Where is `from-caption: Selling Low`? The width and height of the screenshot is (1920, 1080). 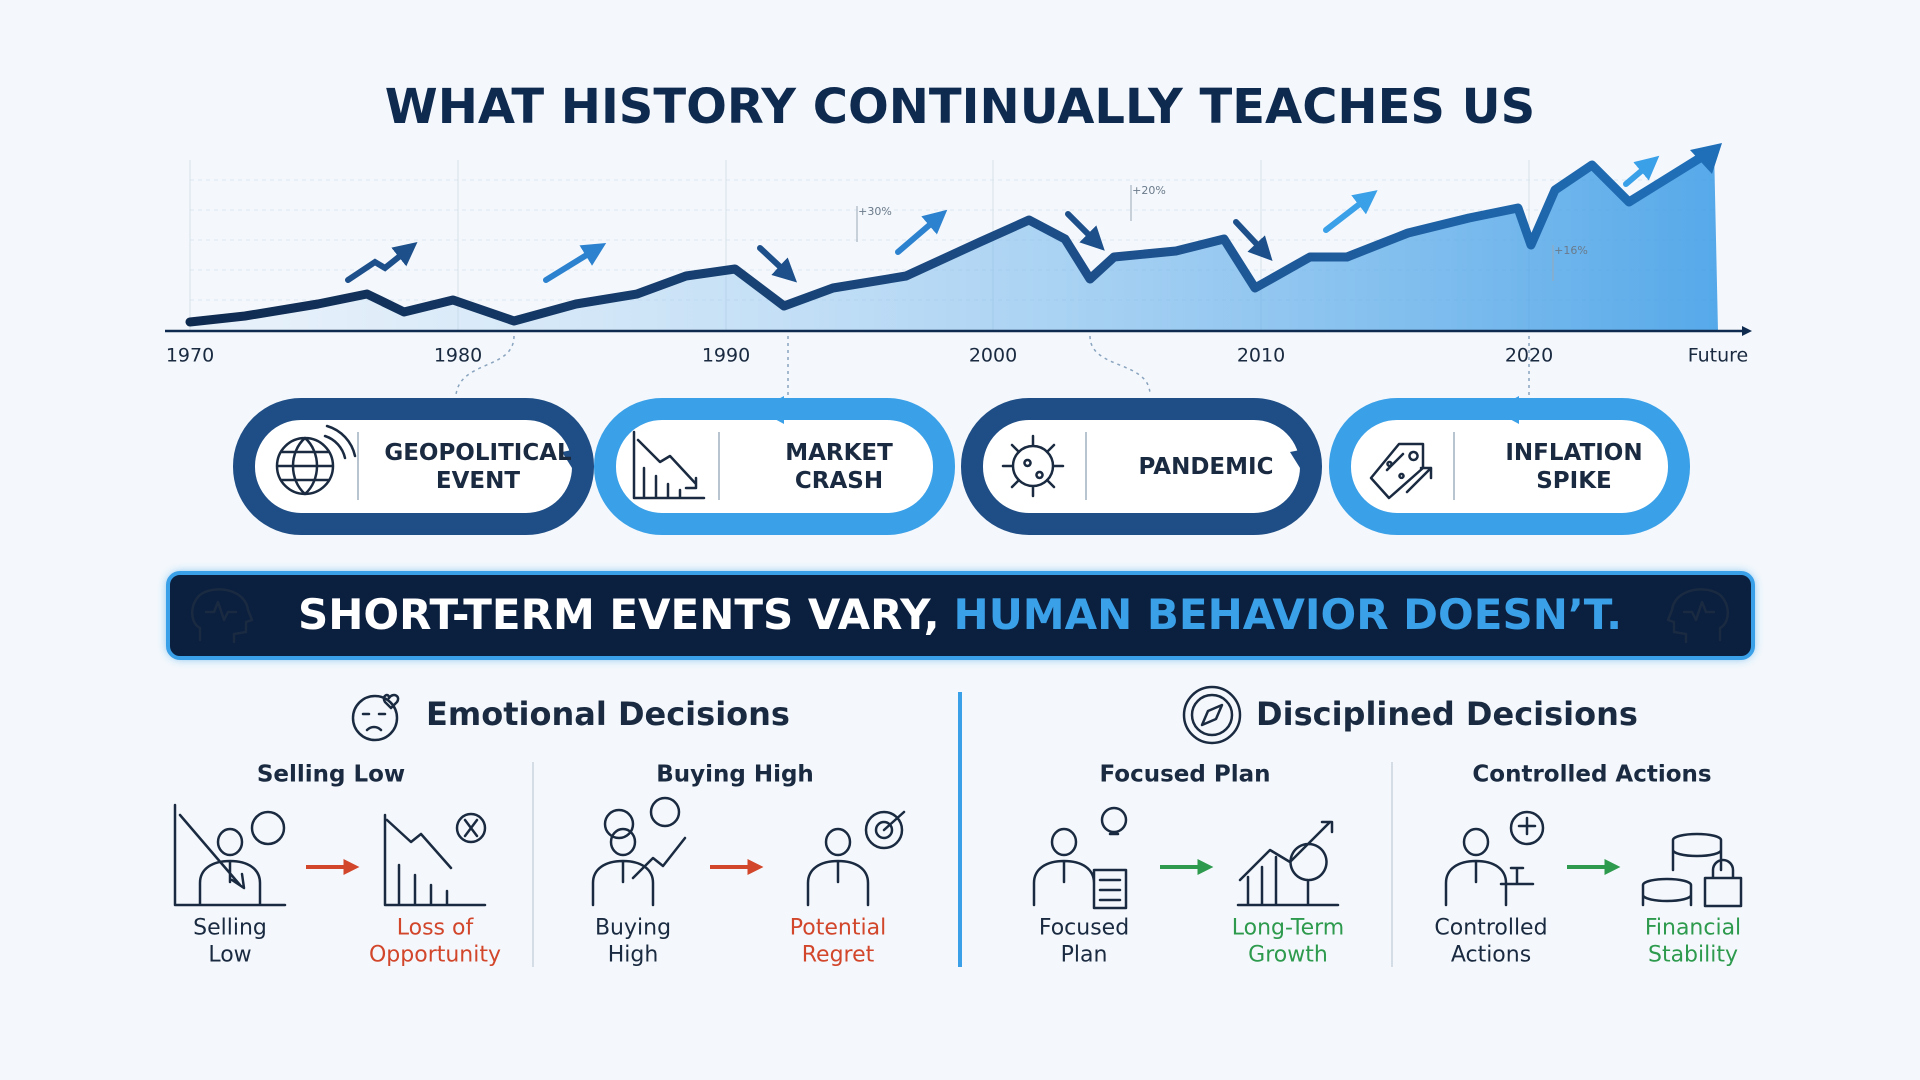 from-caption: Selling Low is located at coordinates (230, 942).